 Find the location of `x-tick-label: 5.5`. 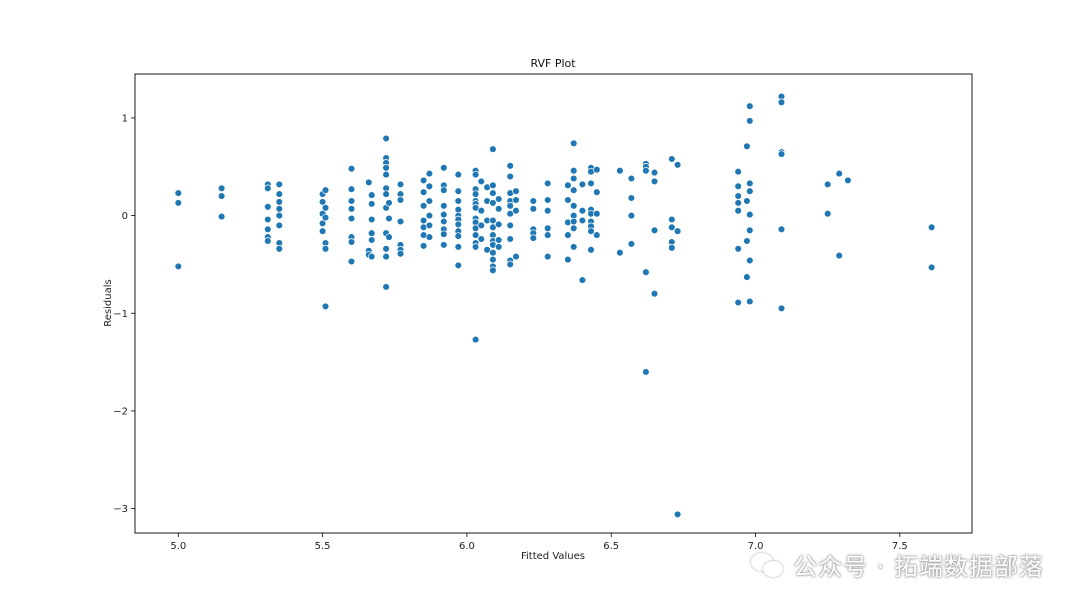

x-tick-label: 5.5 is located at coordinates (323, 546).